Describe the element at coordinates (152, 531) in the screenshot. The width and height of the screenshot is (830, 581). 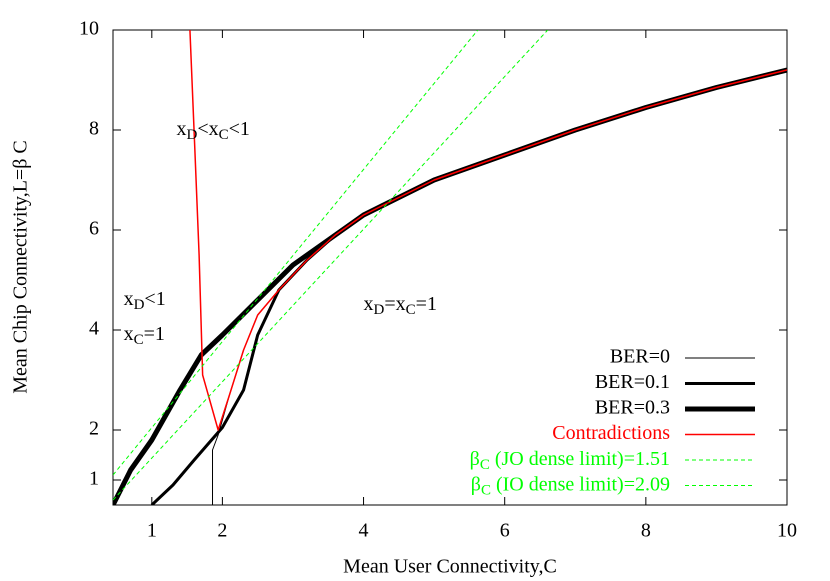
I see `x-tick-label: 1` at that location.